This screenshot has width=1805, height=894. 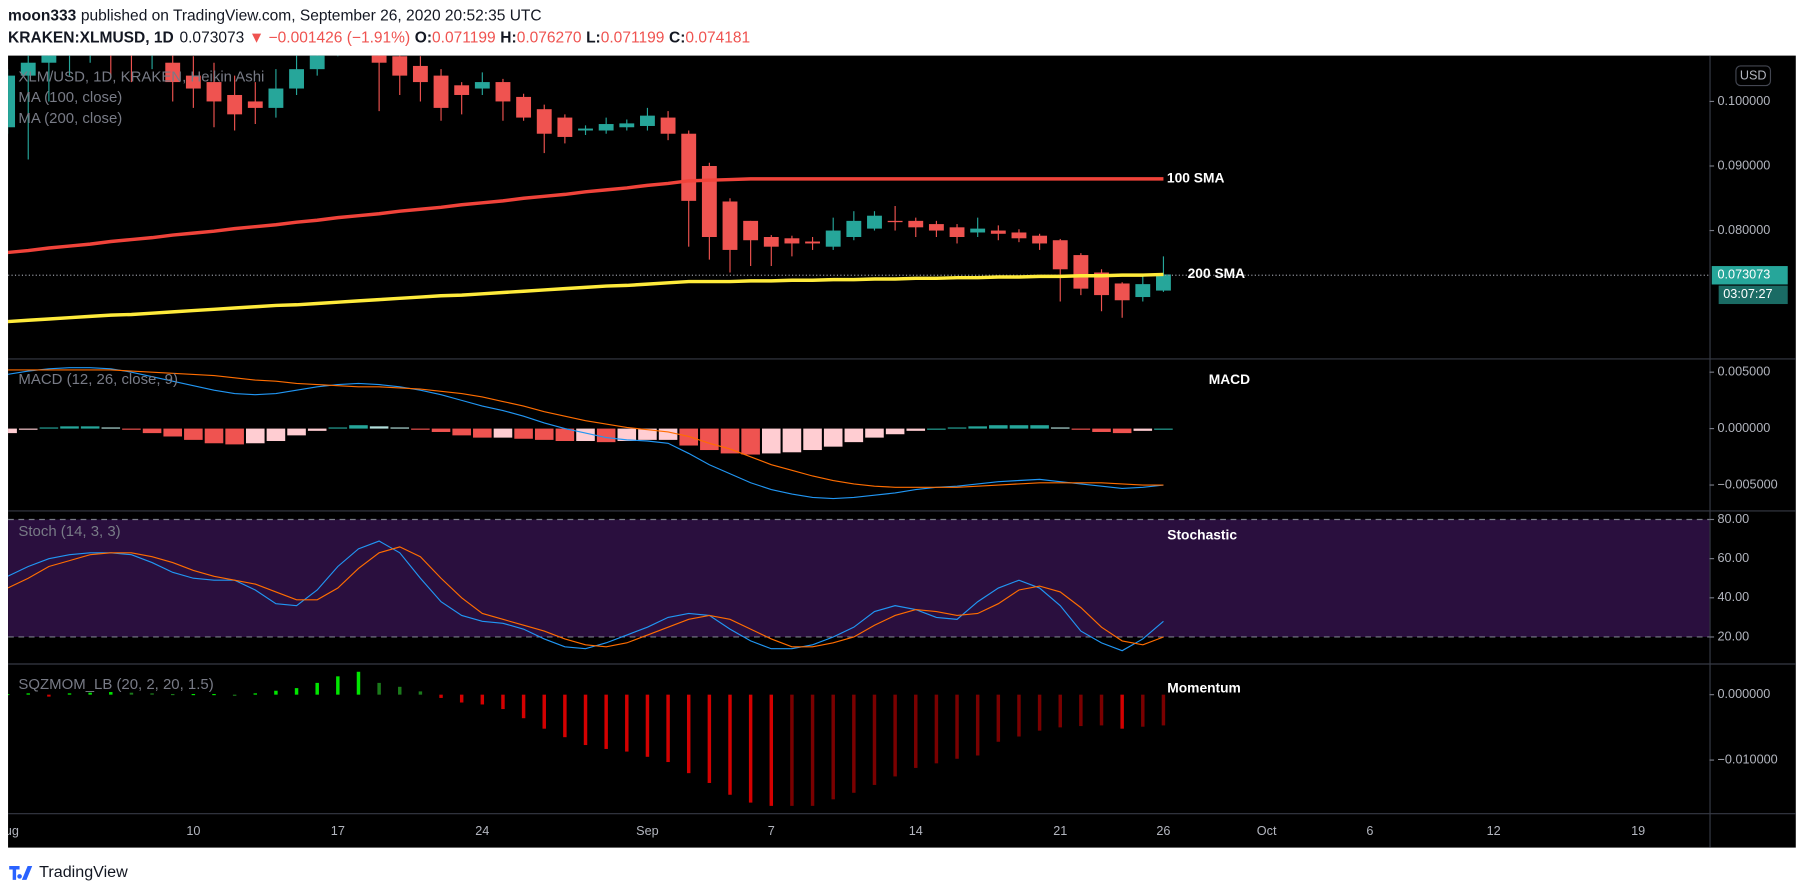 What do you see at coordinates (193, 831) in the screenshot?
I see `x-tick-label: 10` at bounding box center [193, 831].